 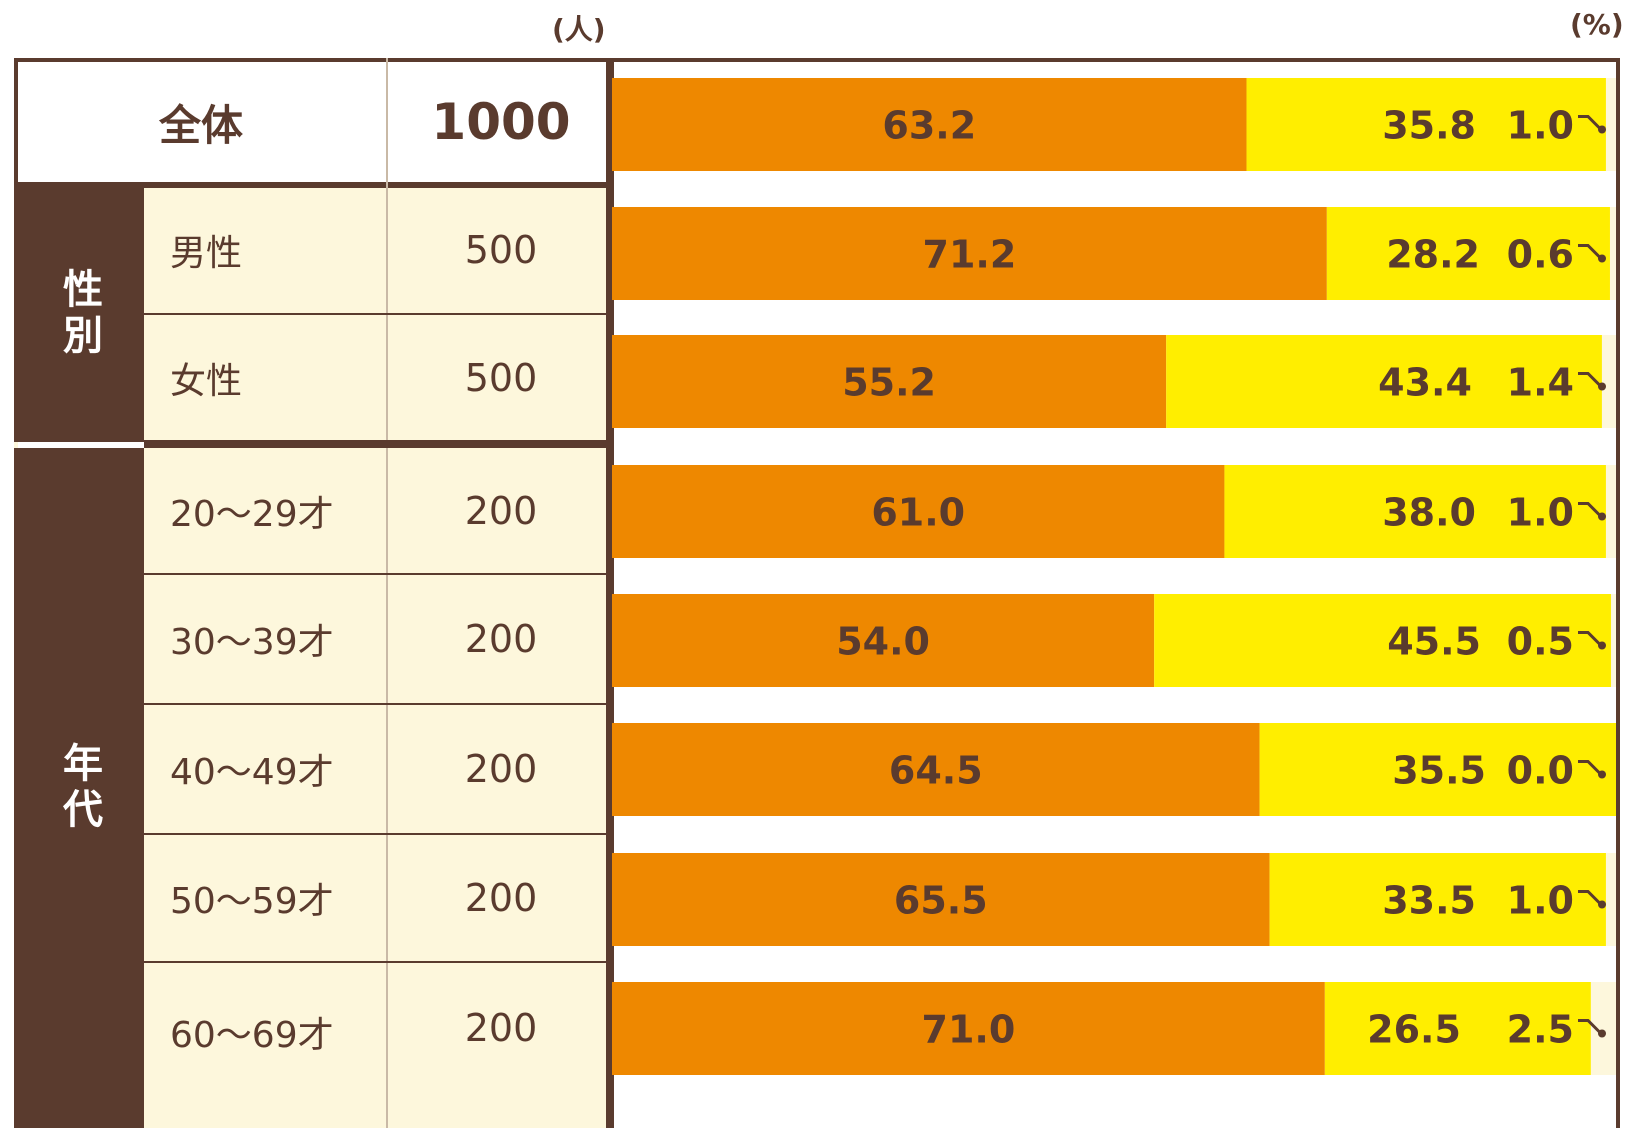 I want to click on bar-label-1: 55.2, so click(x=889, y=383).